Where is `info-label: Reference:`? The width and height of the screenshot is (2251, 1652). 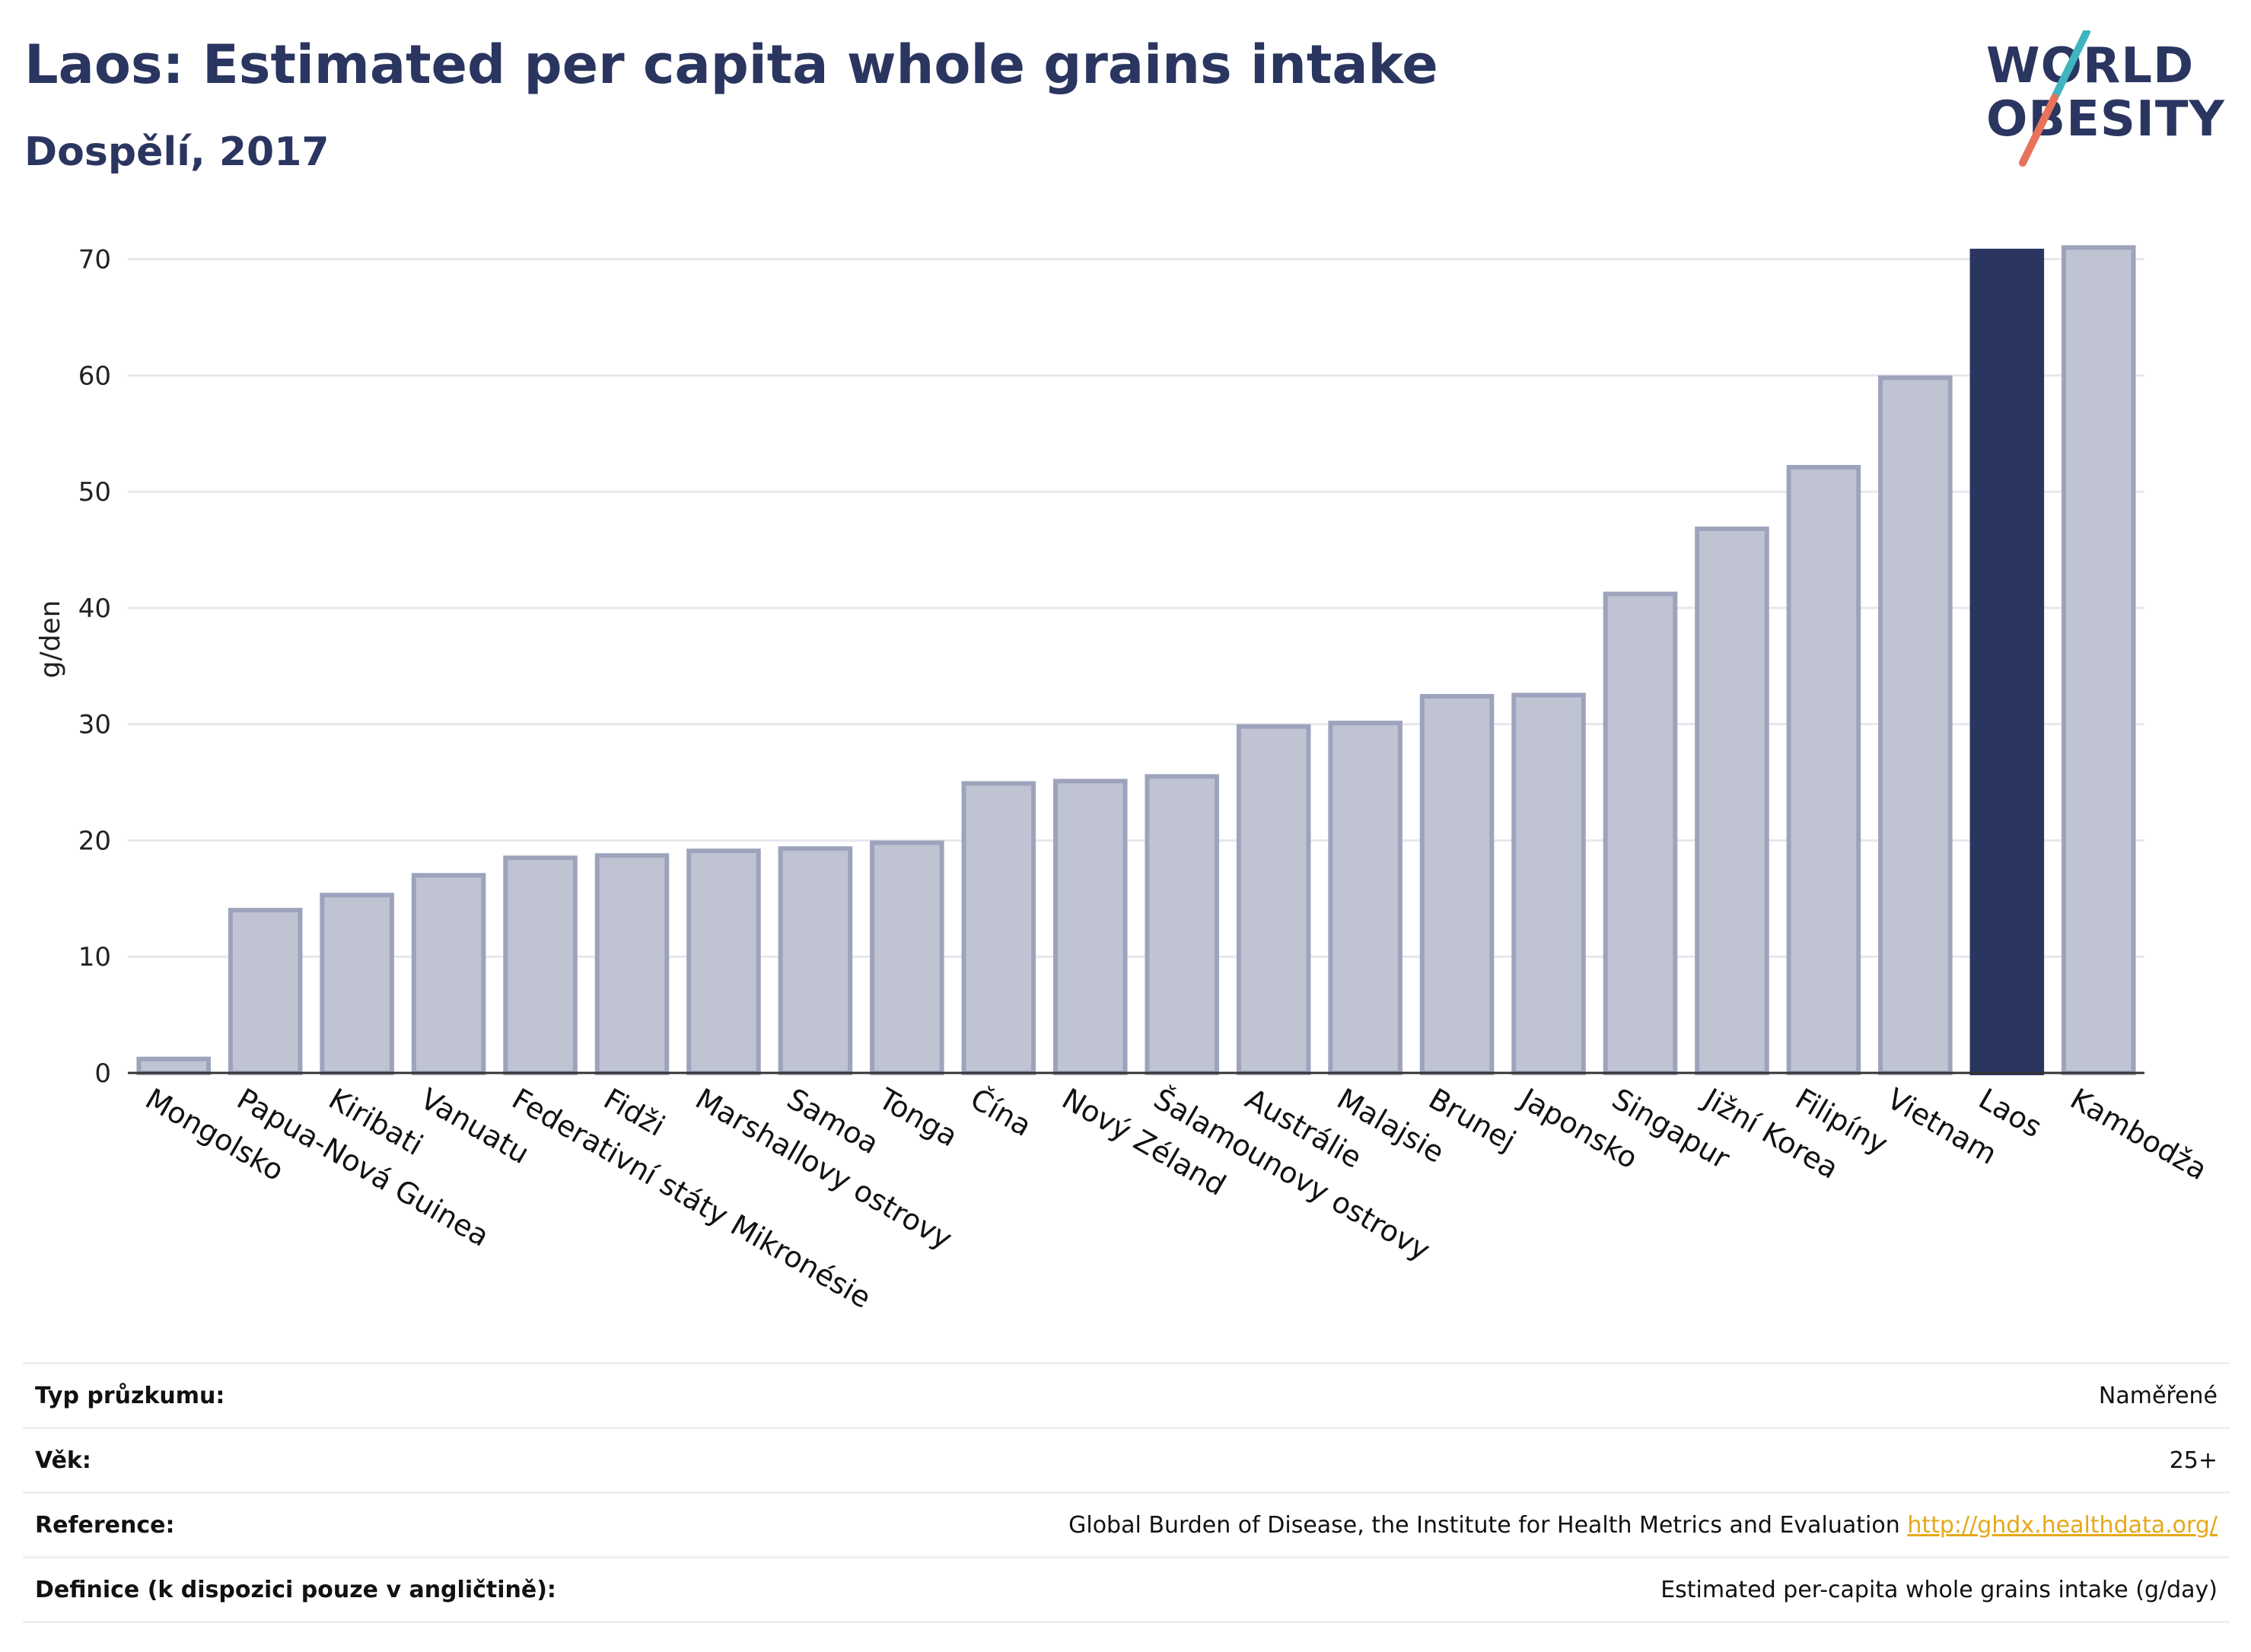 info-label: Reference: is located at coordinates (105, 1525).